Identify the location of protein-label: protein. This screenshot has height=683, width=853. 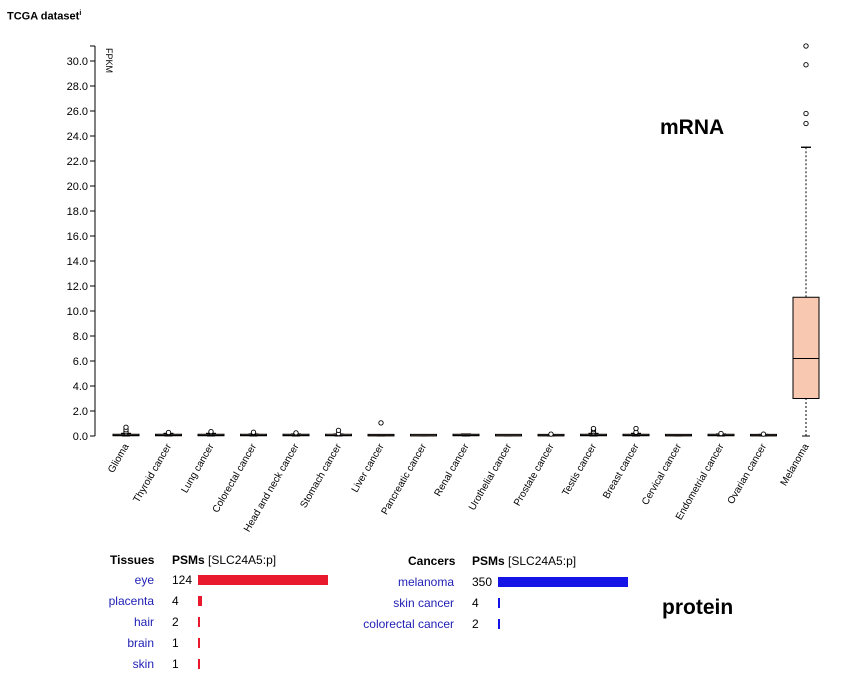
(698, 607).